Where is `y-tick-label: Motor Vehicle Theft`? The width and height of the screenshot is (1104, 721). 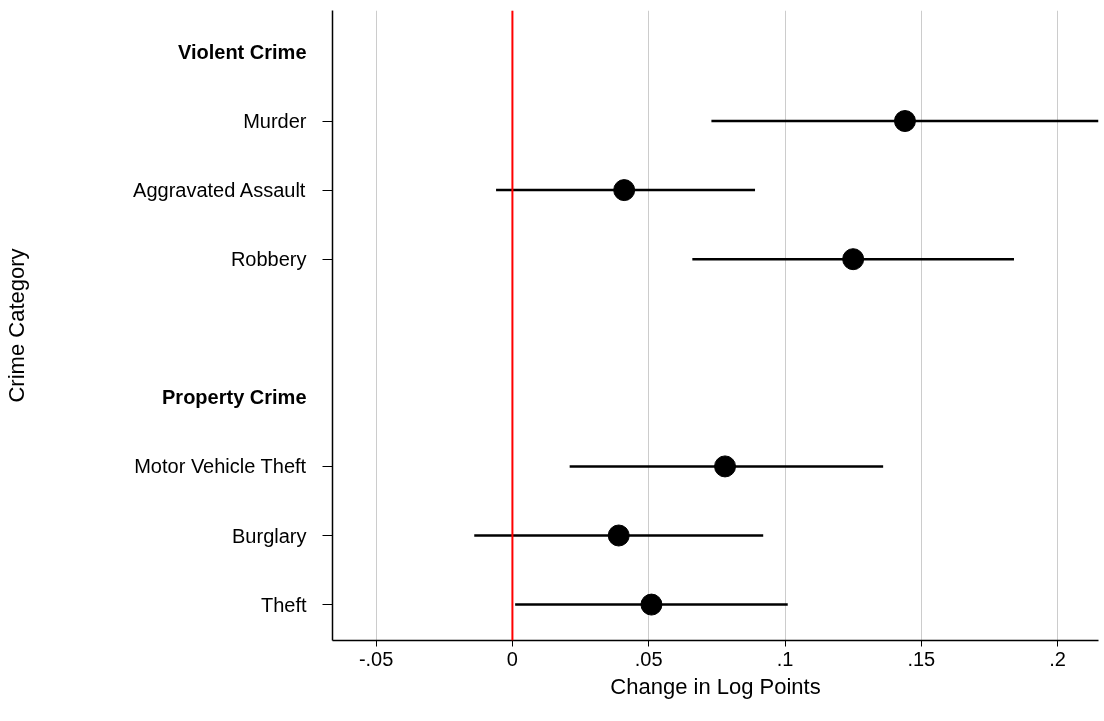 y-tick-label: Motor Vehicle Theft is located at coordinates (220, 466).